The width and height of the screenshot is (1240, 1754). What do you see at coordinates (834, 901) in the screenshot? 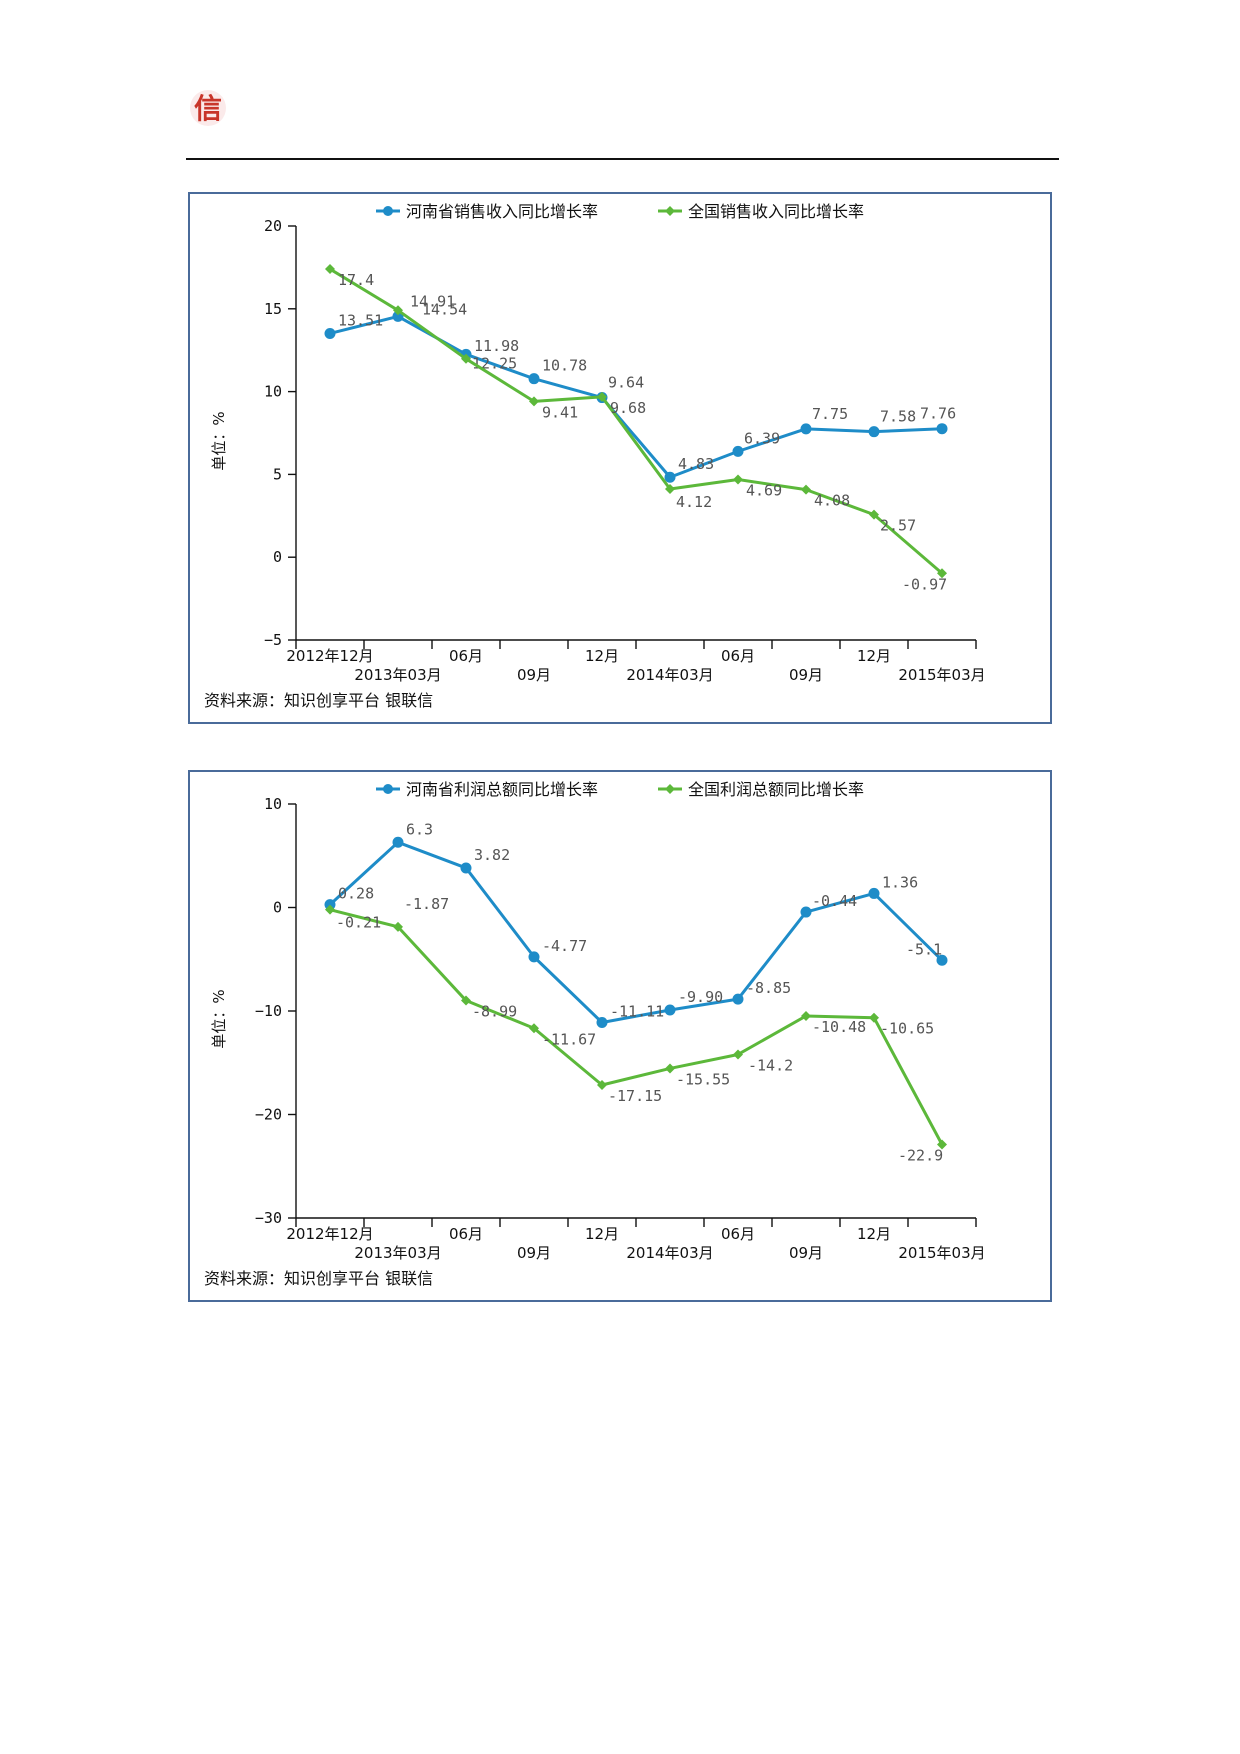
I see `data-label: -0.44` at bounding box center [834, 901].